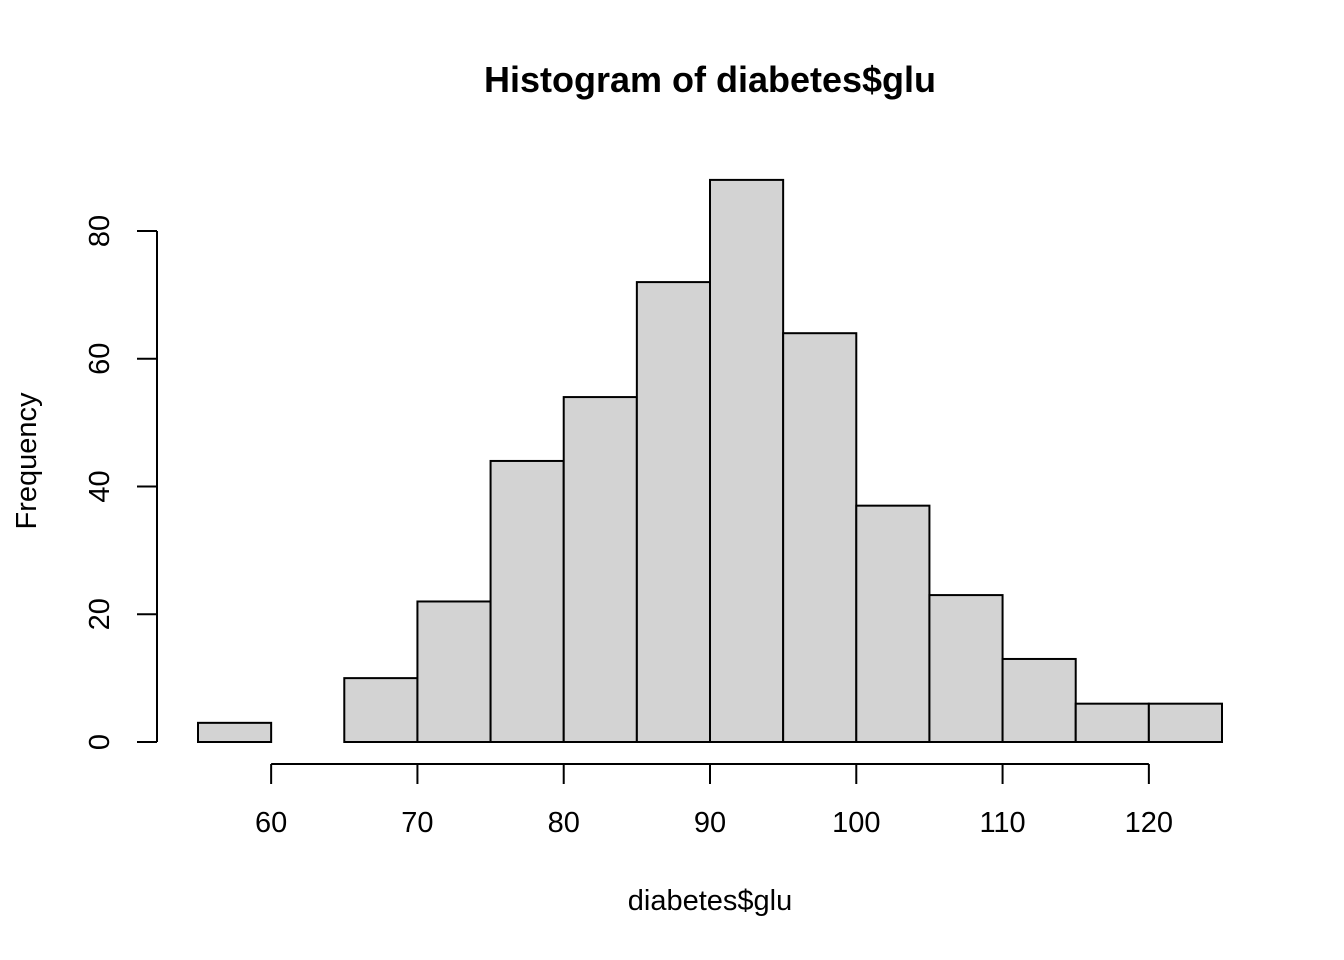 The height and width of the screenshot is (960, 1344). I want to click on chart-title: Histogram of diabetes$glu, so click(710, 79).